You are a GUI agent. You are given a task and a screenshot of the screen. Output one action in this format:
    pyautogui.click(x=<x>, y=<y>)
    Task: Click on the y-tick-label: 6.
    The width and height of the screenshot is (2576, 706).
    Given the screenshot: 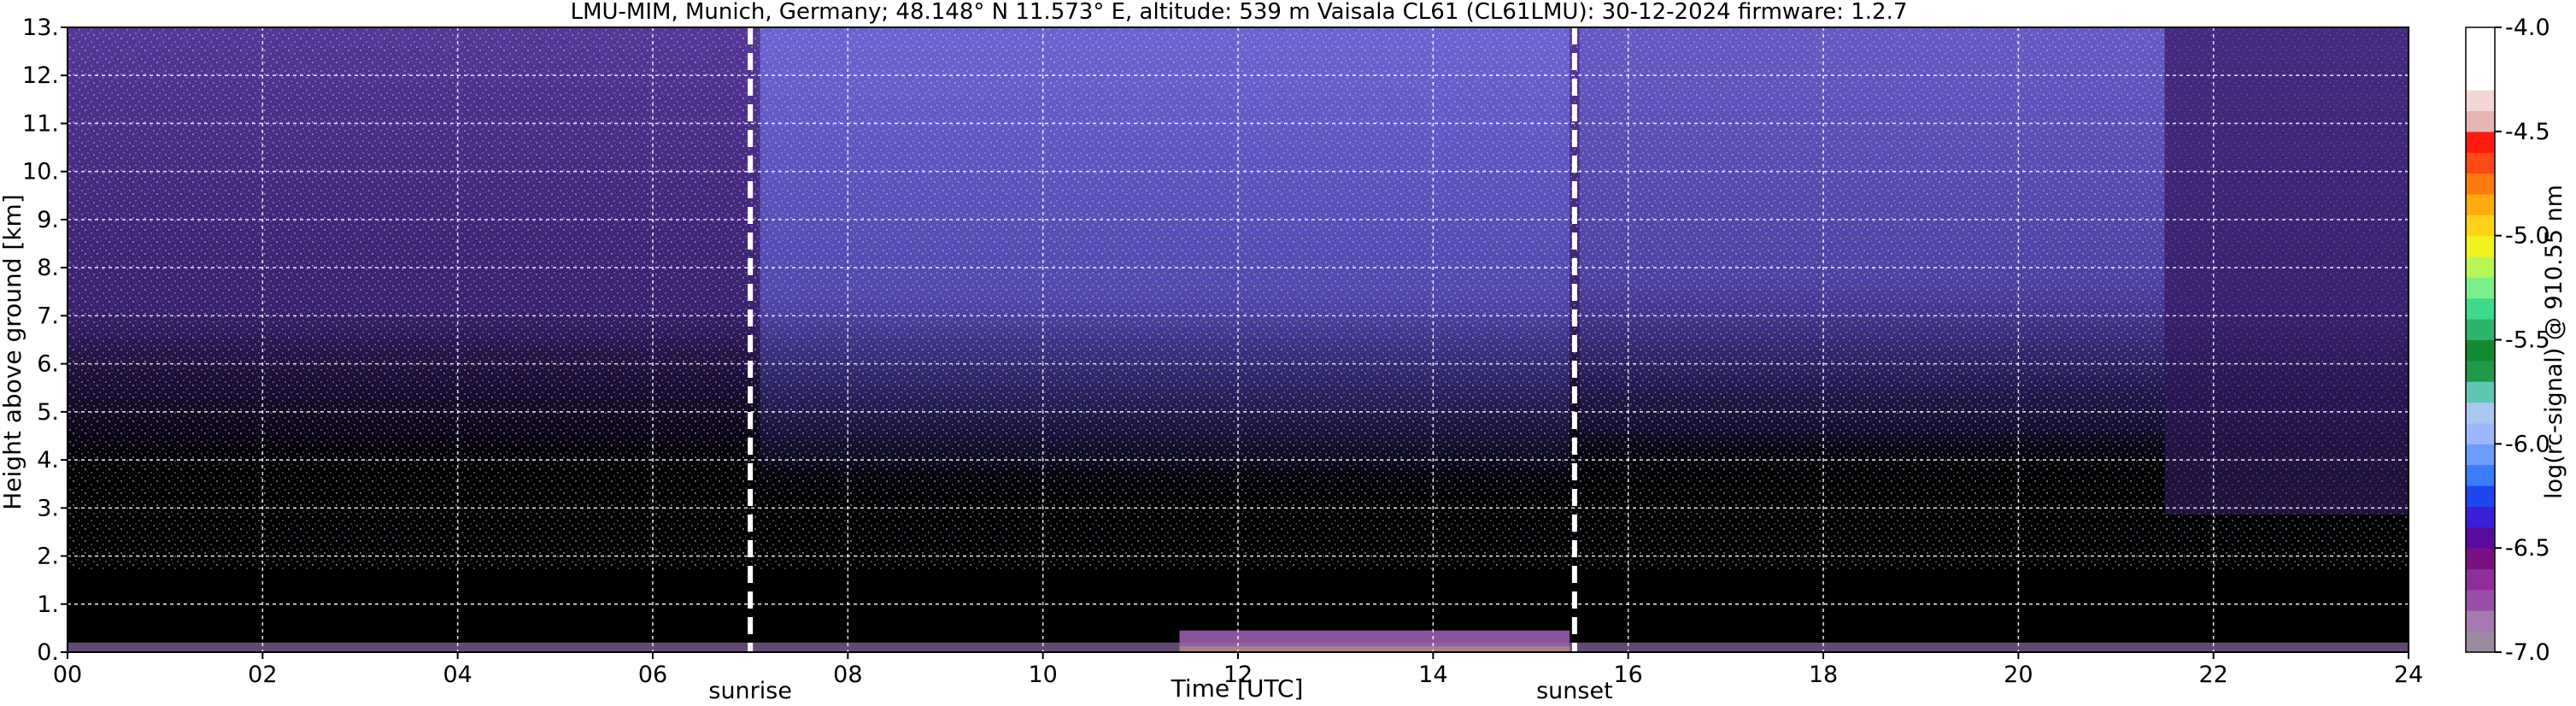 What is the action you would take?
    pyautogui.click(x=48, y=364)
    